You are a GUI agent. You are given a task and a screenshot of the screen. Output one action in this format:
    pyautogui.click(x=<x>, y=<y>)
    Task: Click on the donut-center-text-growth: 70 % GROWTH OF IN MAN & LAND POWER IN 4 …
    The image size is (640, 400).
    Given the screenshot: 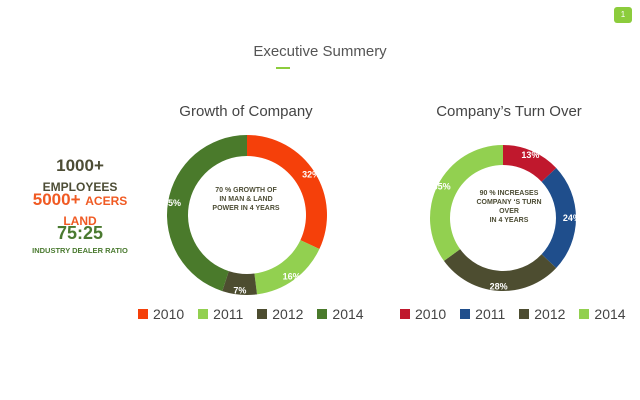 What is the action you would take?
    pyautogui.click(x=246, y=199)
    